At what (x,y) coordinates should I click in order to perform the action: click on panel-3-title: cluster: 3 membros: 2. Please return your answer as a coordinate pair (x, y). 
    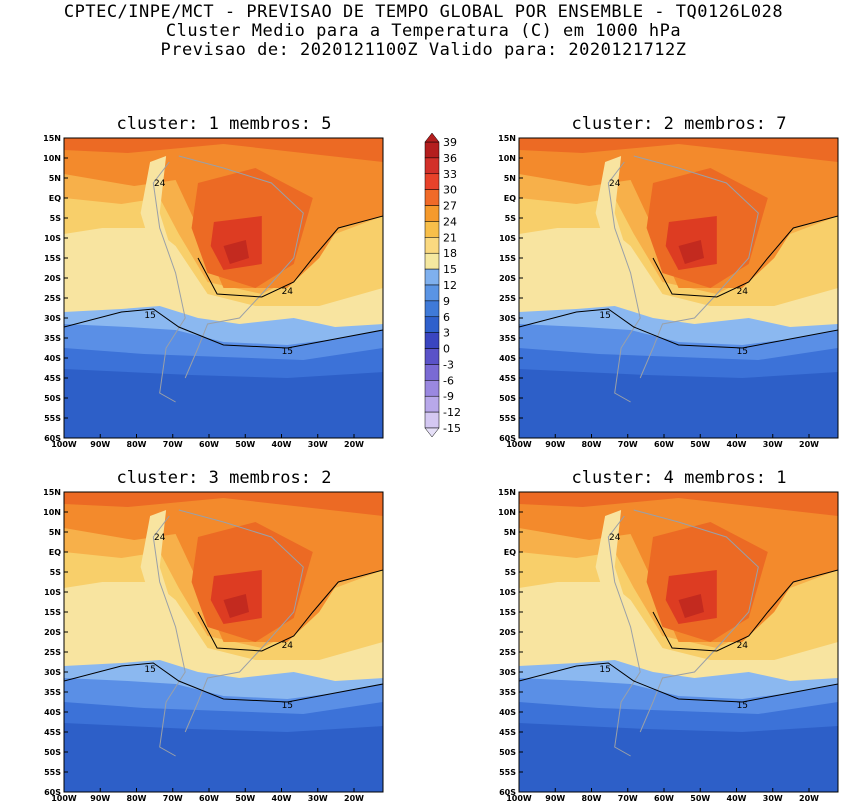
    Looking at the image, I should click on (224, 478).